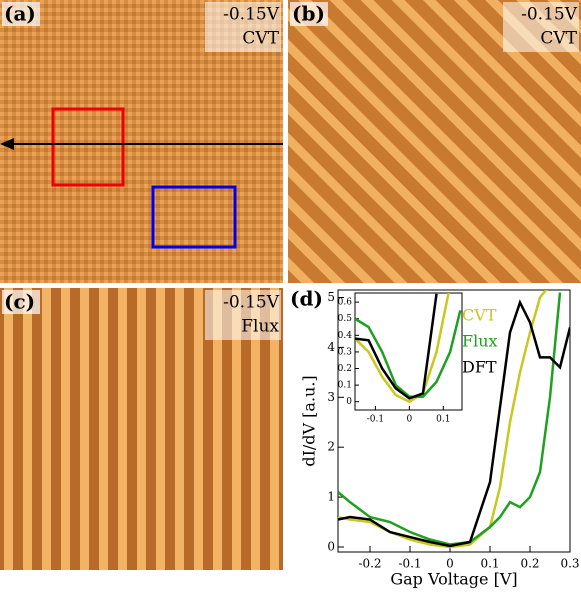 The image size is (581, 603). What do you see at coordinates (331, 447) in the screenshot?
I see `y-tick-label: 2` at bounding box center [331, 447].